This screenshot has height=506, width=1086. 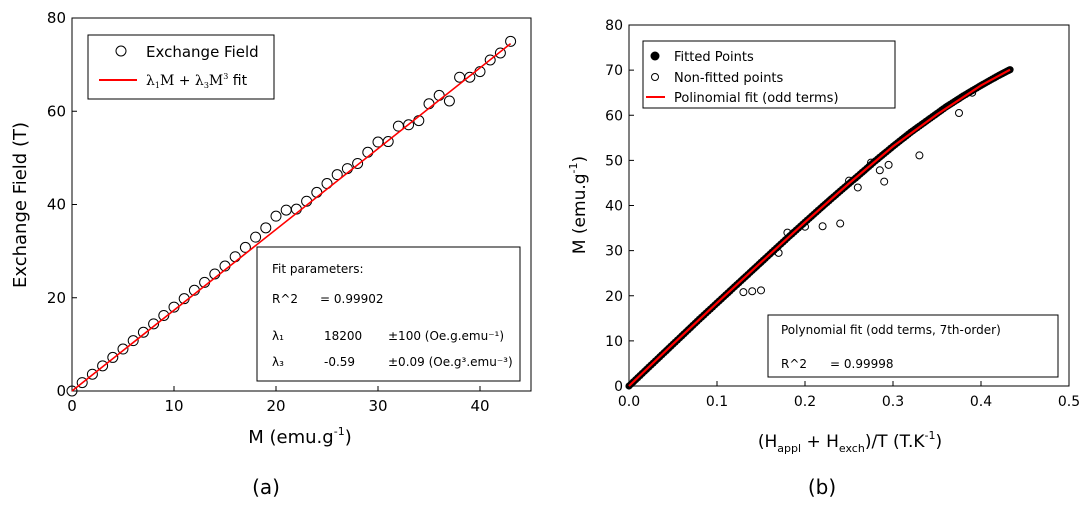 I want to click on legend-label-fit: λ1M + λ3M3 fit, so click(x=197, y=81).